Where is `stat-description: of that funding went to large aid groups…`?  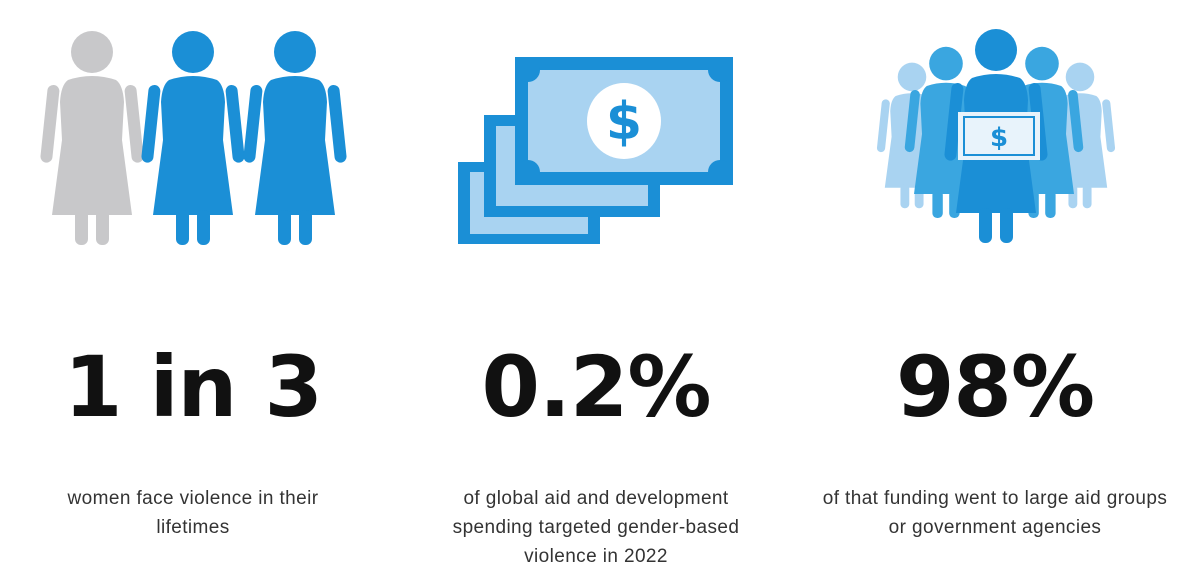 stat-description: of that funding went to large aid groups… is located at coordinates (995, 513).